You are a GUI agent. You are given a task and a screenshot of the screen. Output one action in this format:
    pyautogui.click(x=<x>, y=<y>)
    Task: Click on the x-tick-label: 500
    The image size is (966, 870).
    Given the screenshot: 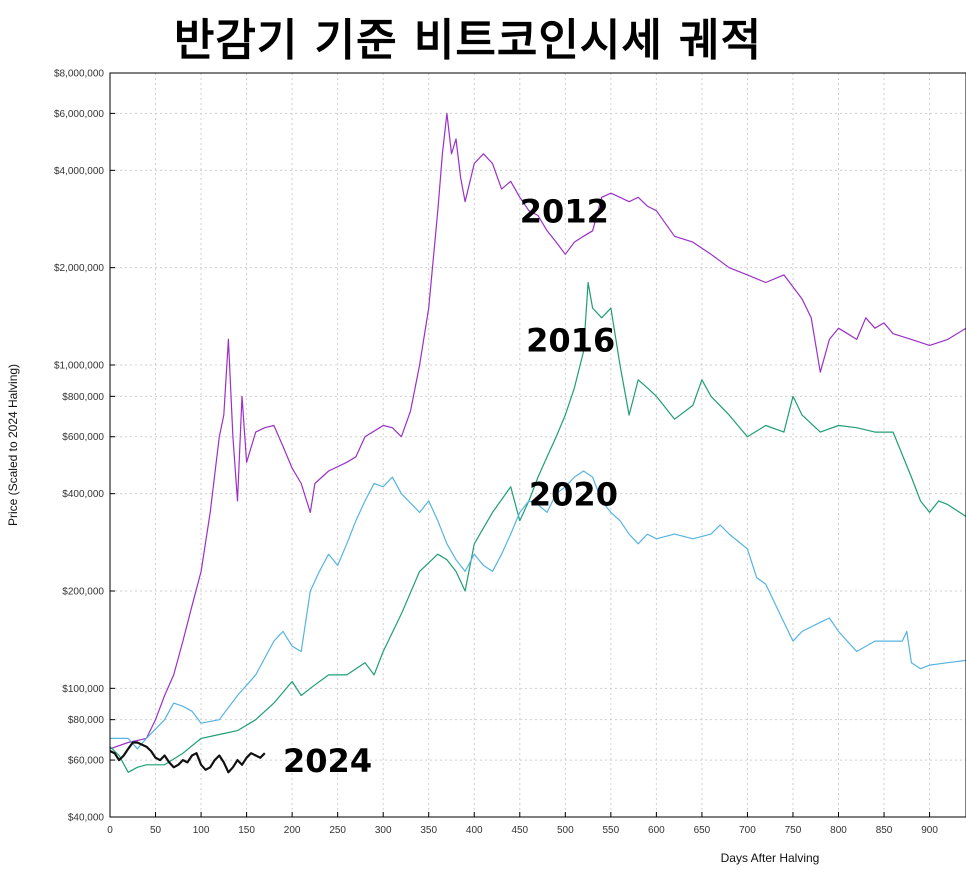 What is the action you would take?
    pyautogui.click(x=565, y=830)
    